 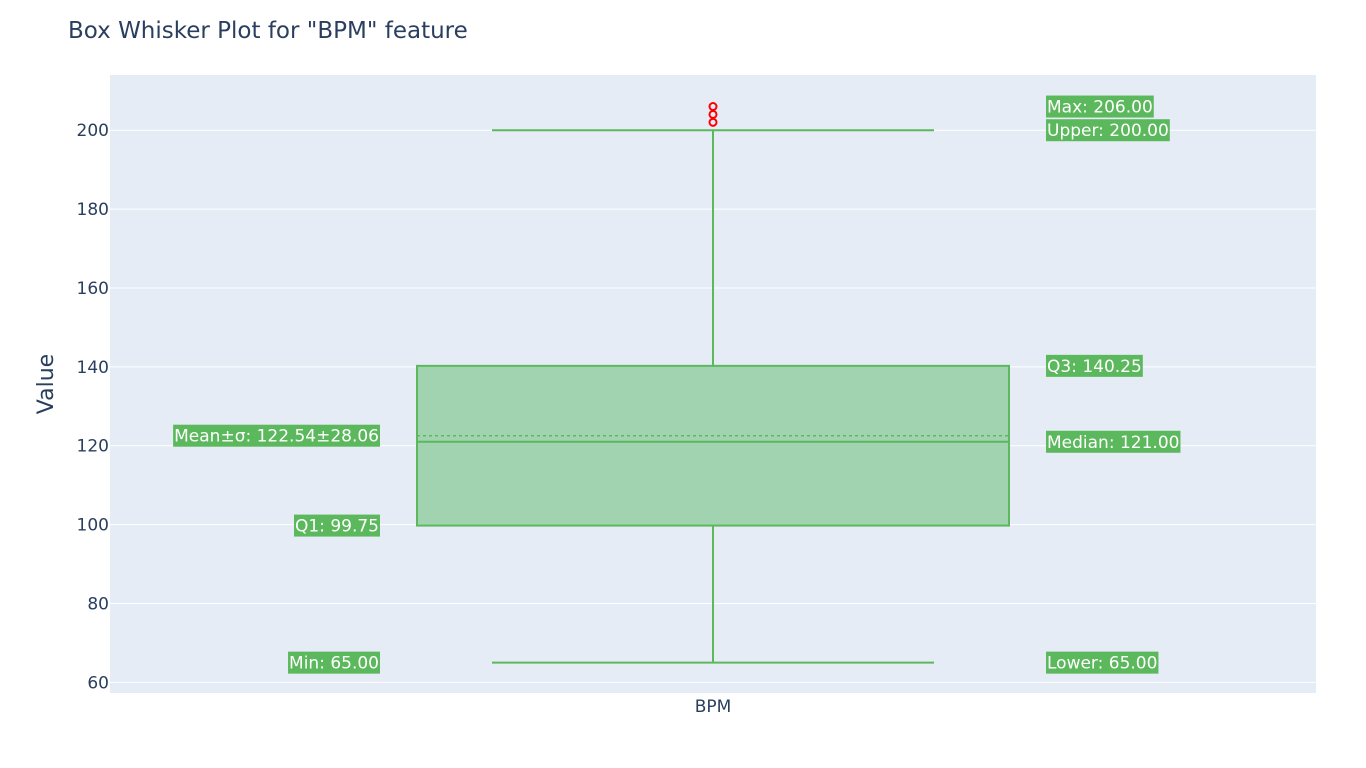 What do you see at coordinates (713, 707) in the screenshot?
I see `x-tick-label-bpm: BPM` at bounding box center [713, 707].